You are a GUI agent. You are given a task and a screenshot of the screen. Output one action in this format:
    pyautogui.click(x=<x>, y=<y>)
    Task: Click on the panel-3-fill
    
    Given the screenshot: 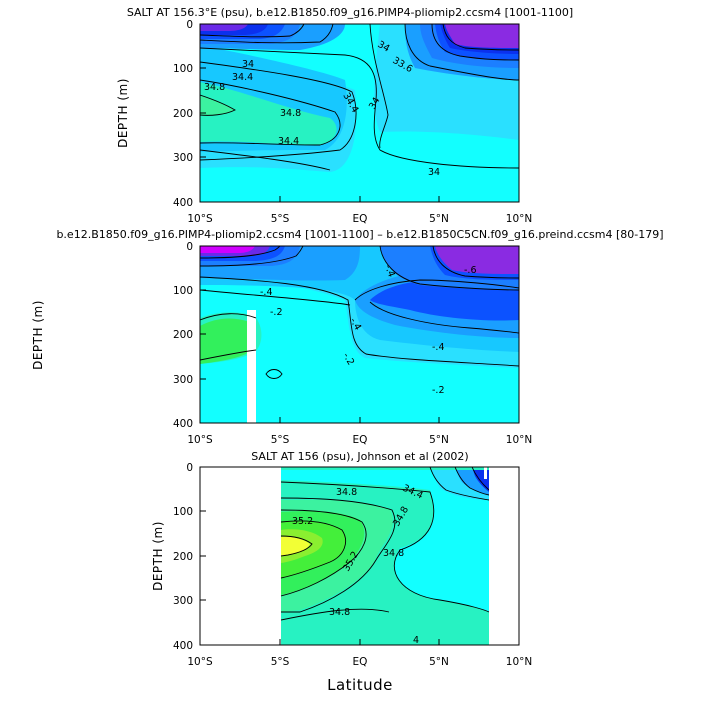 What is the action you would take?
    pyautogui.click(x=385, y=556)
    